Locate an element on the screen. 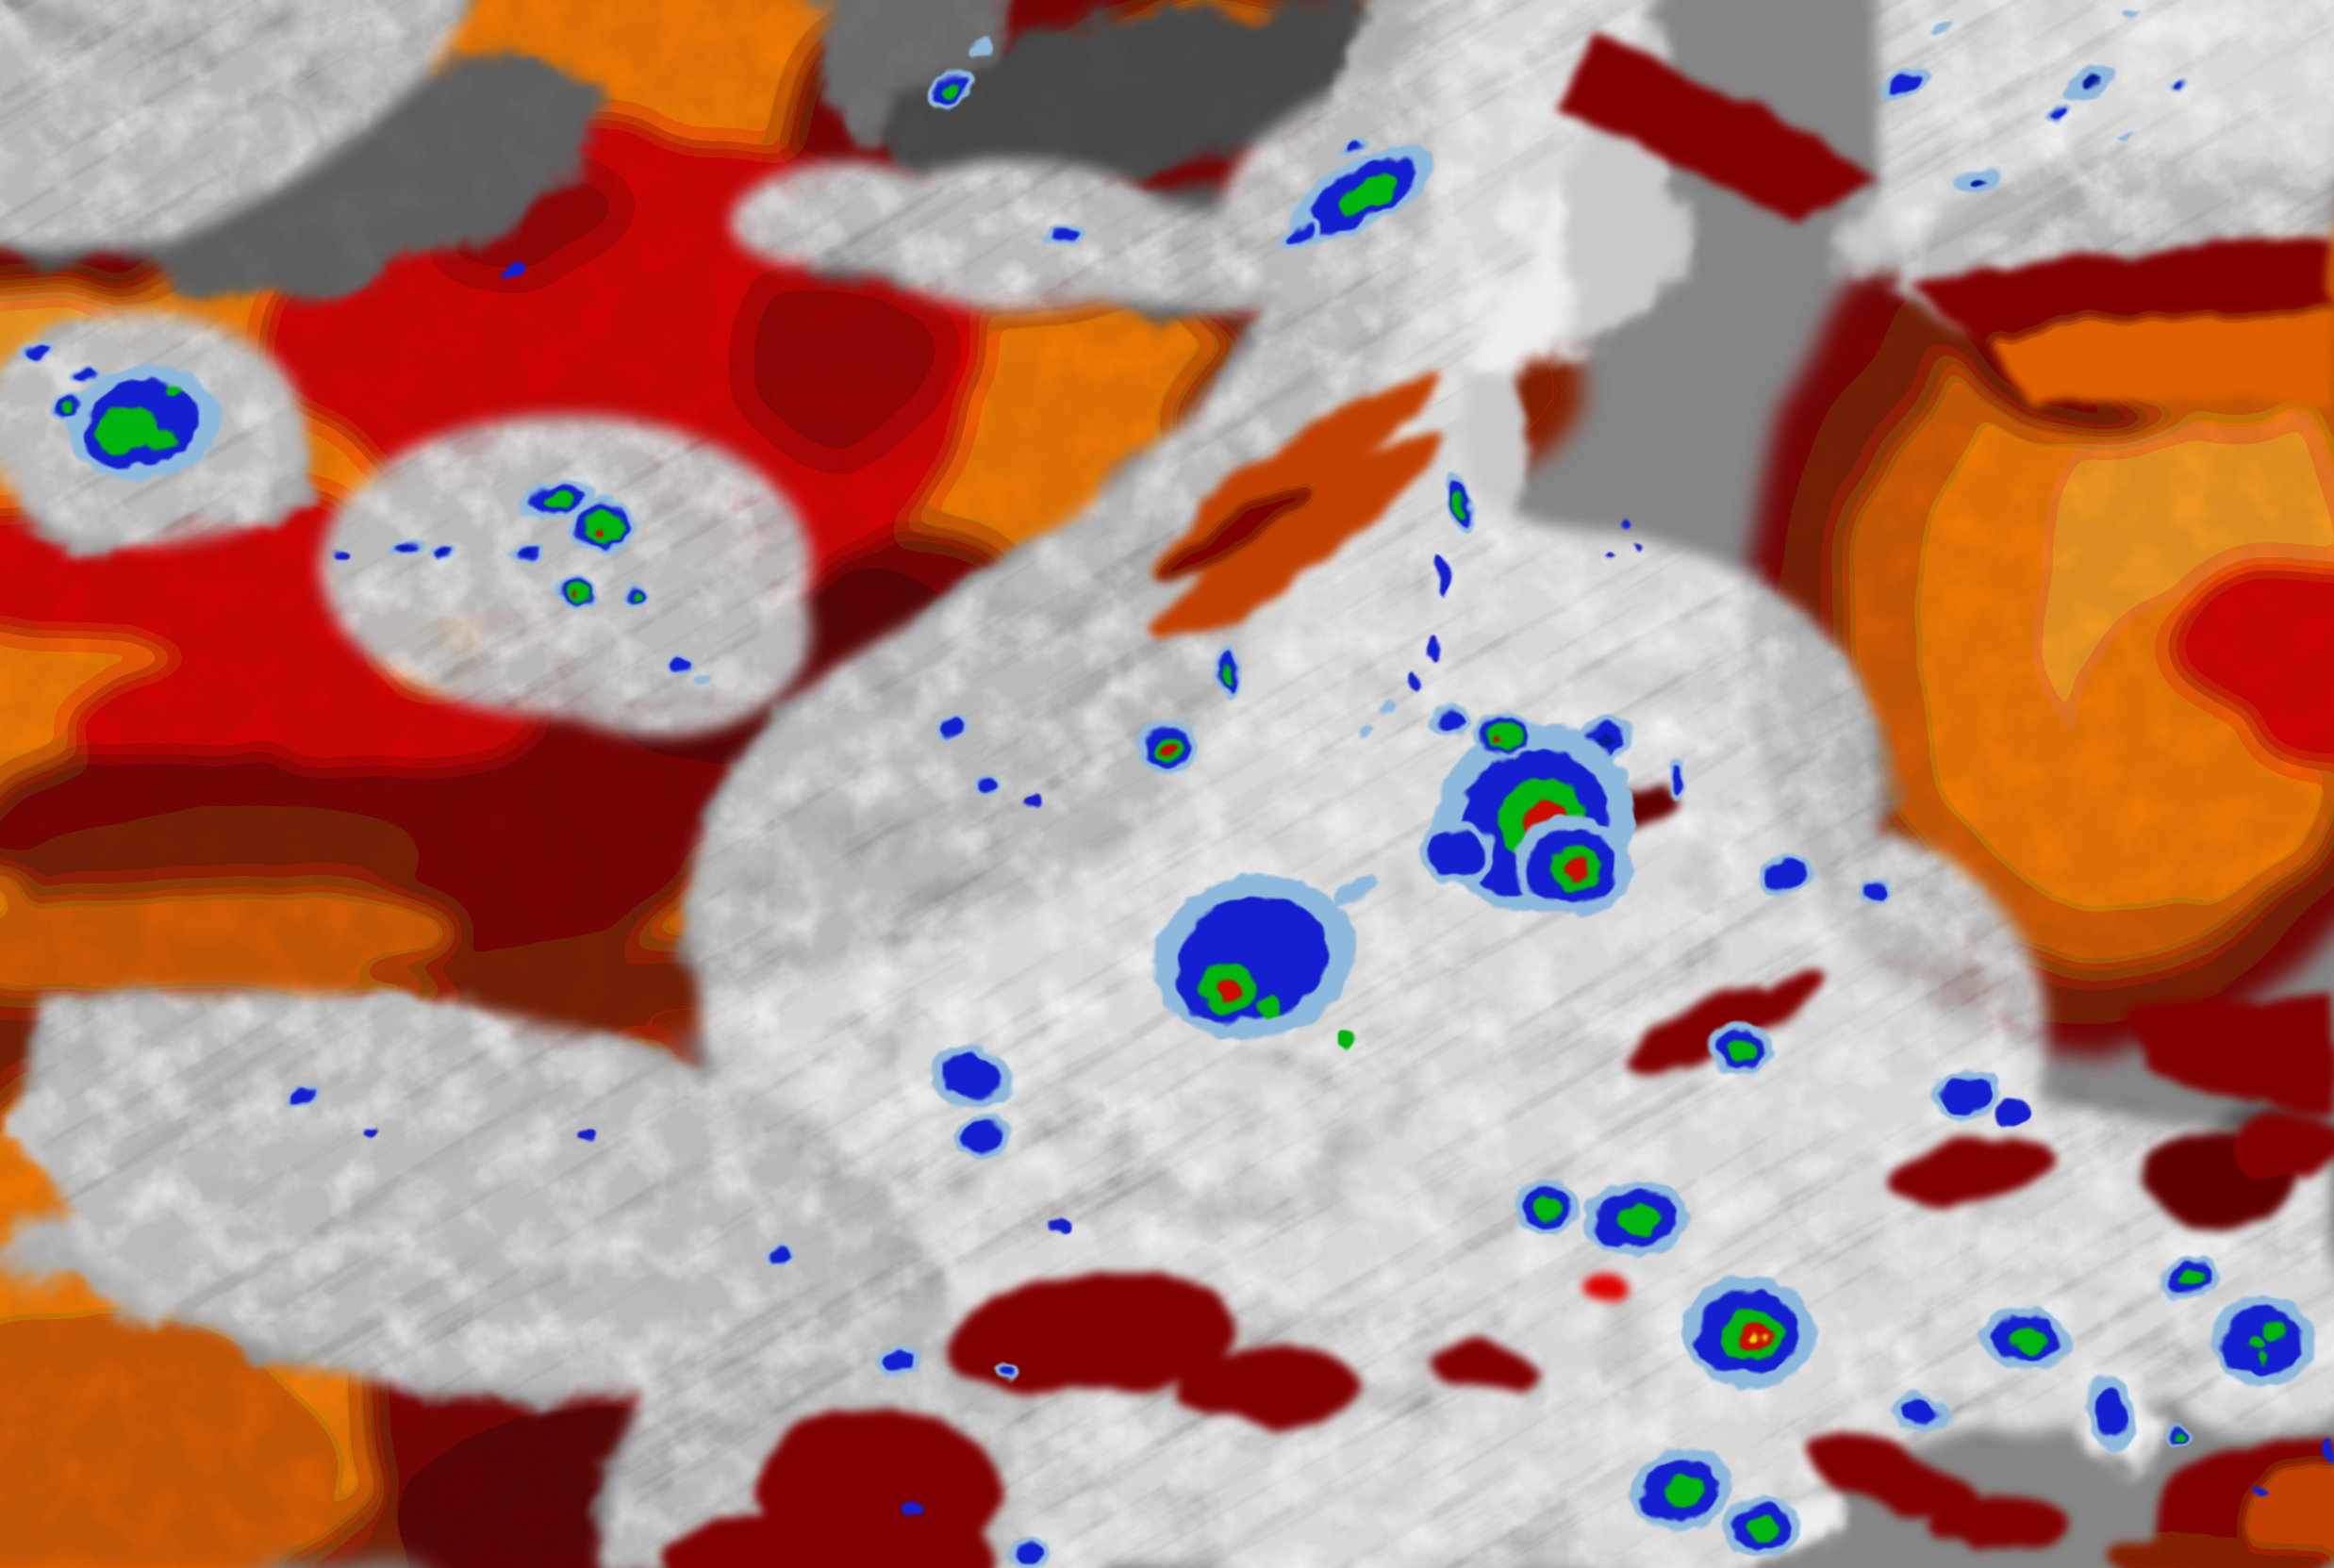 This screenshot has width=2334, height=1568. storm-cell-bg3 is located at coordinates (2263, 1341).